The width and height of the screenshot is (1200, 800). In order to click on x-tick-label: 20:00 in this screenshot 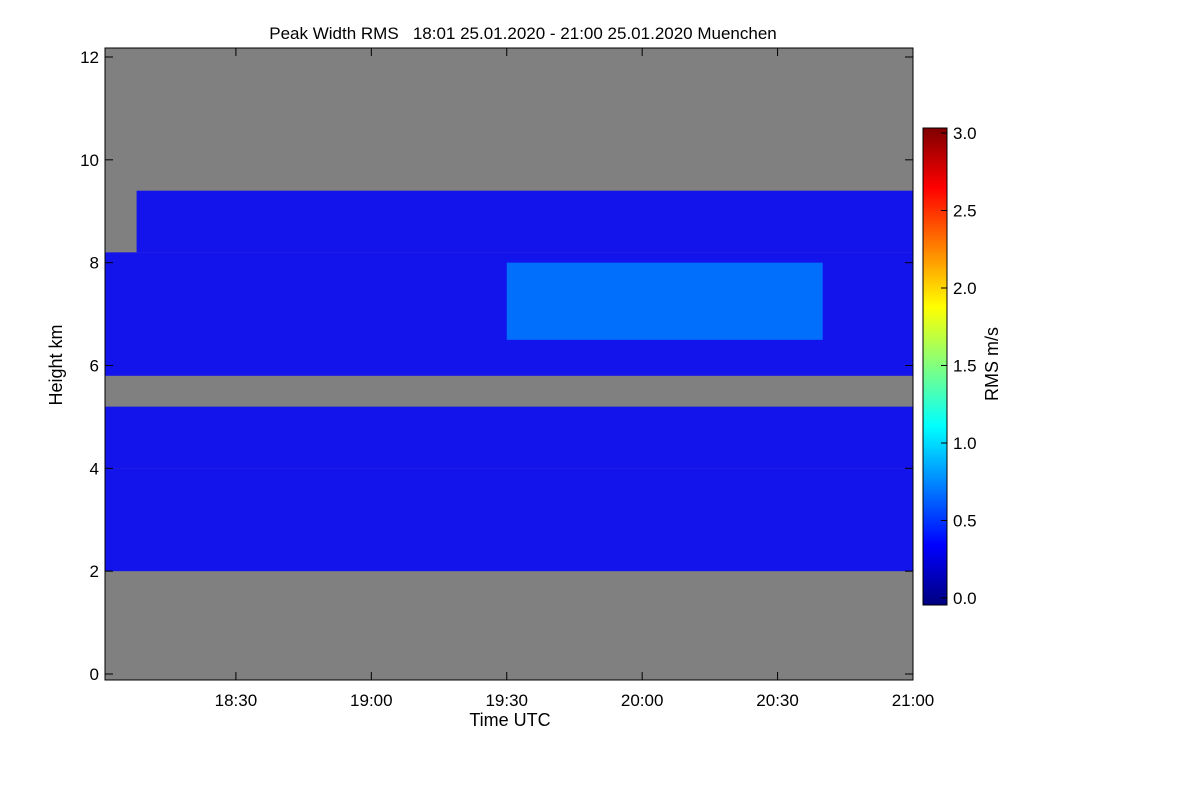, I will do `click(642, 700)`.